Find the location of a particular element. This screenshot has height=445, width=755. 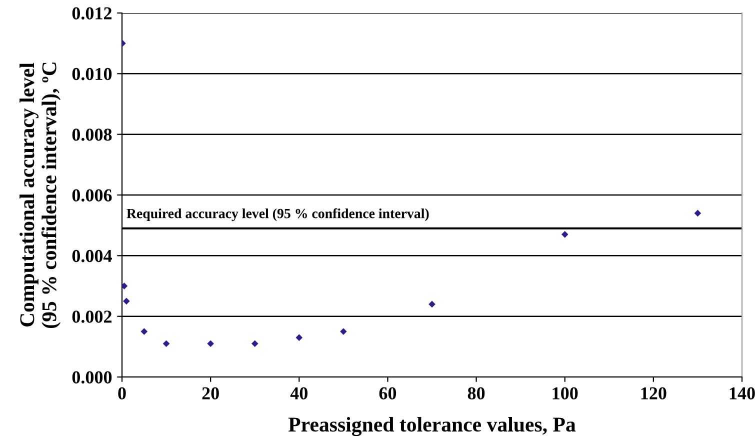

y-tick-label: 0.002 is located at coordinates (92, 316).